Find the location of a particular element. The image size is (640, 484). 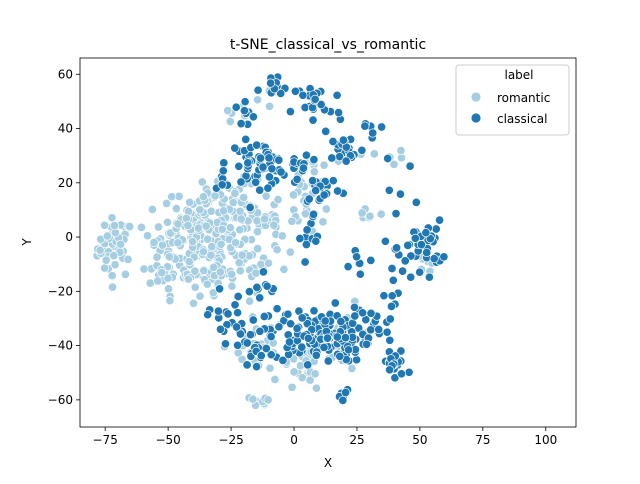

legend-marker-classical is located at coordinates (476, 118).